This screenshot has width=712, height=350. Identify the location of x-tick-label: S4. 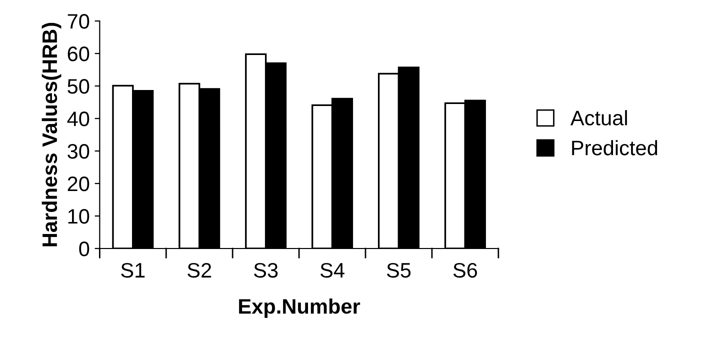
(332, 270).